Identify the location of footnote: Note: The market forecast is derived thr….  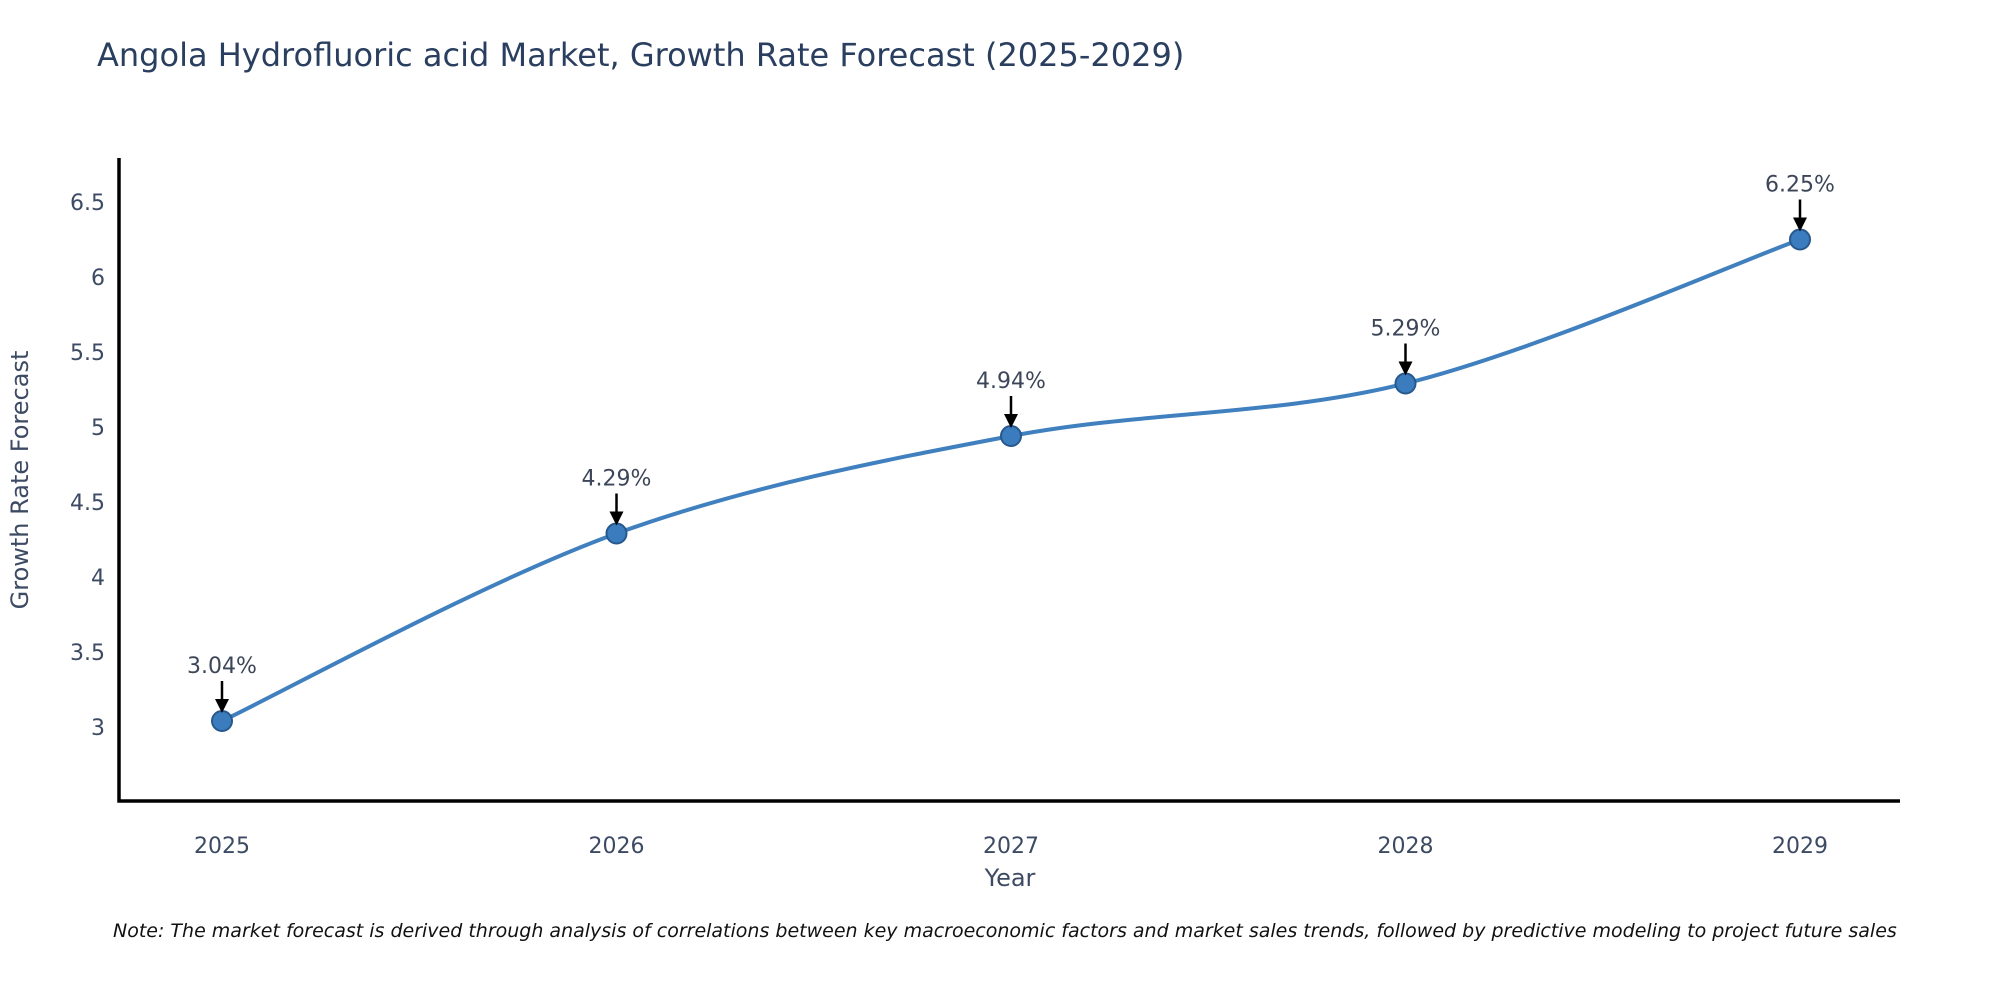
(1005, 931).